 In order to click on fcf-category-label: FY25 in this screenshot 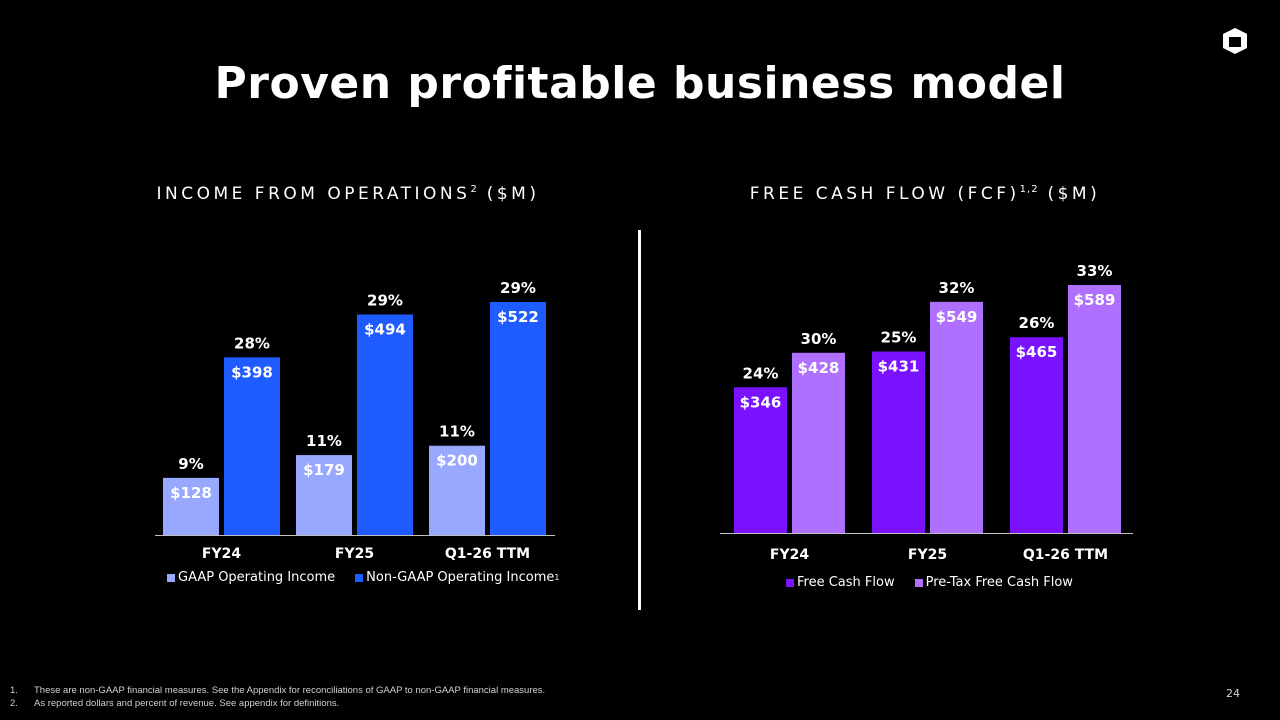, I will do `click(927, 555)`.